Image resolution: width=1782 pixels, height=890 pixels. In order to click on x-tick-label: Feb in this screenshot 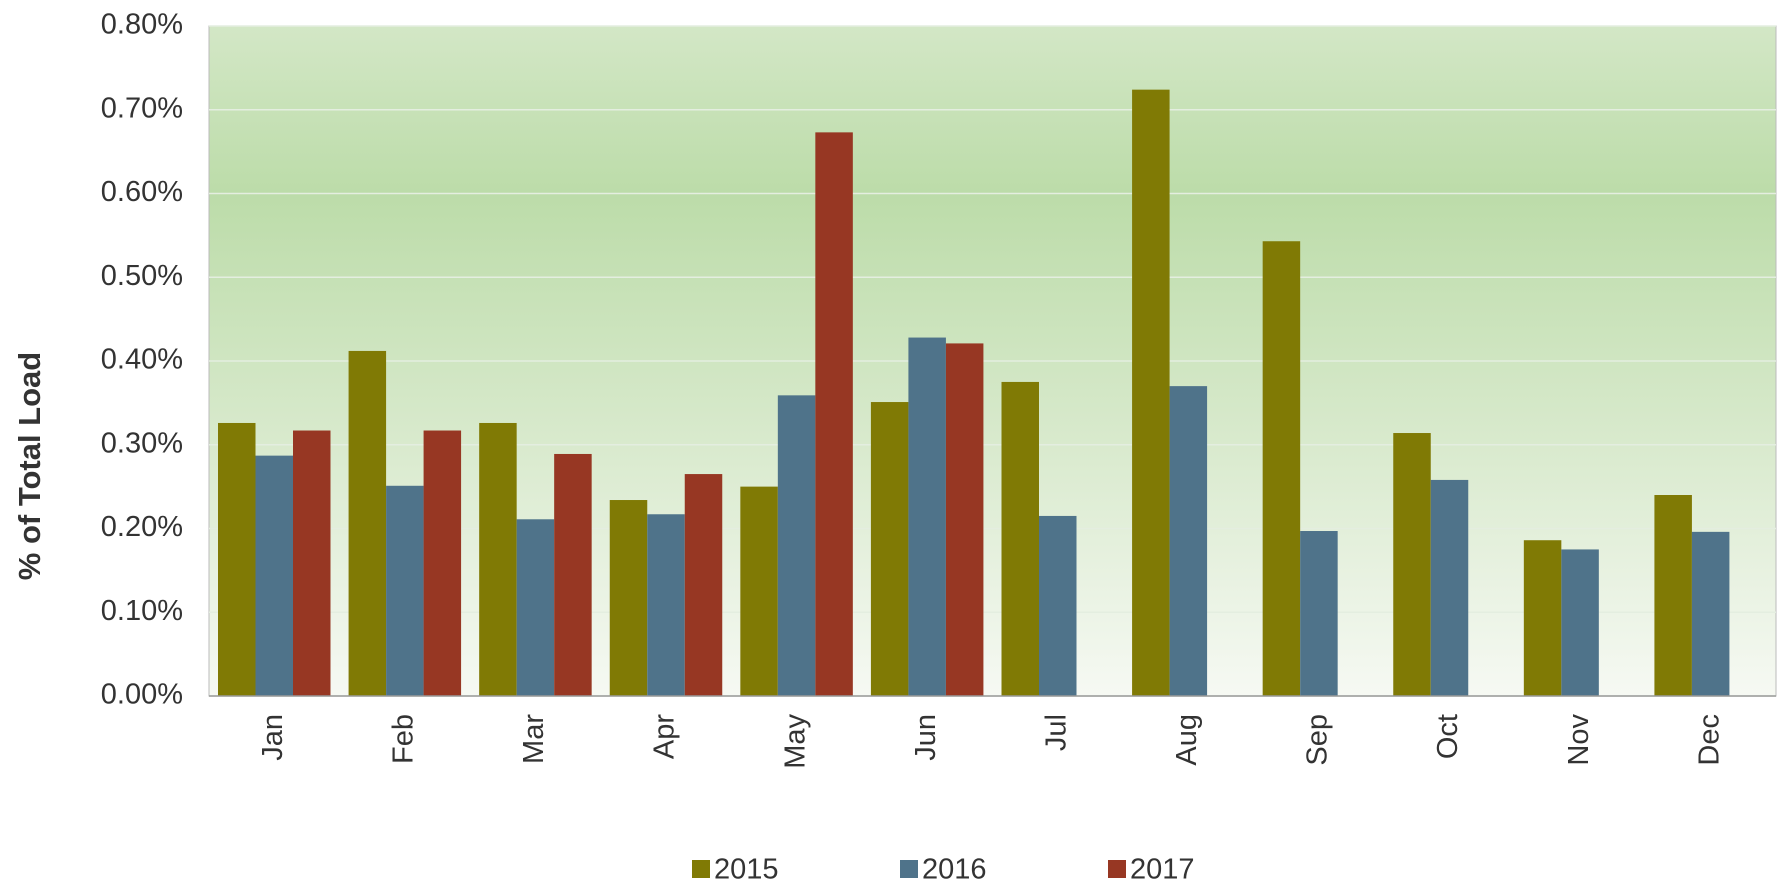, I will do `click(404, 739)`.